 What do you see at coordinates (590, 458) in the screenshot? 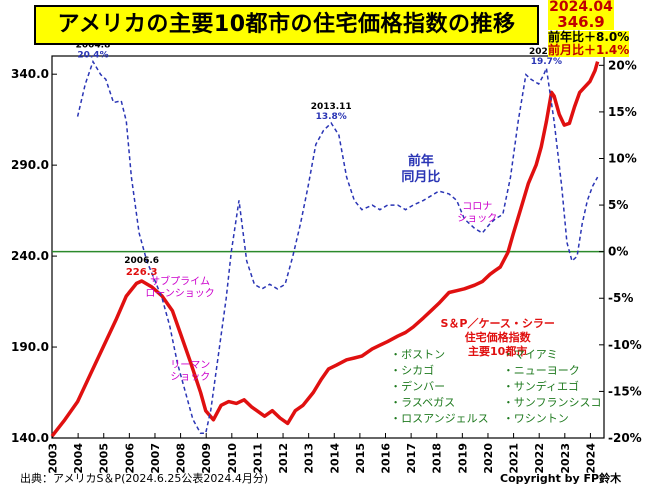
I see `x-tick-label: 2024` at bounding box center [590, 458].